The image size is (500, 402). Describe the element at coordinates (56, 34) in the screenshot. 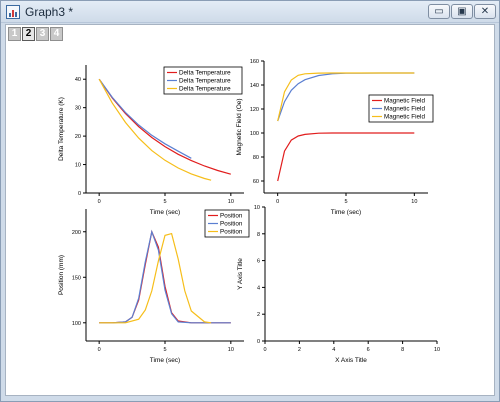

I see `layer-tab-4: 4` at that location.